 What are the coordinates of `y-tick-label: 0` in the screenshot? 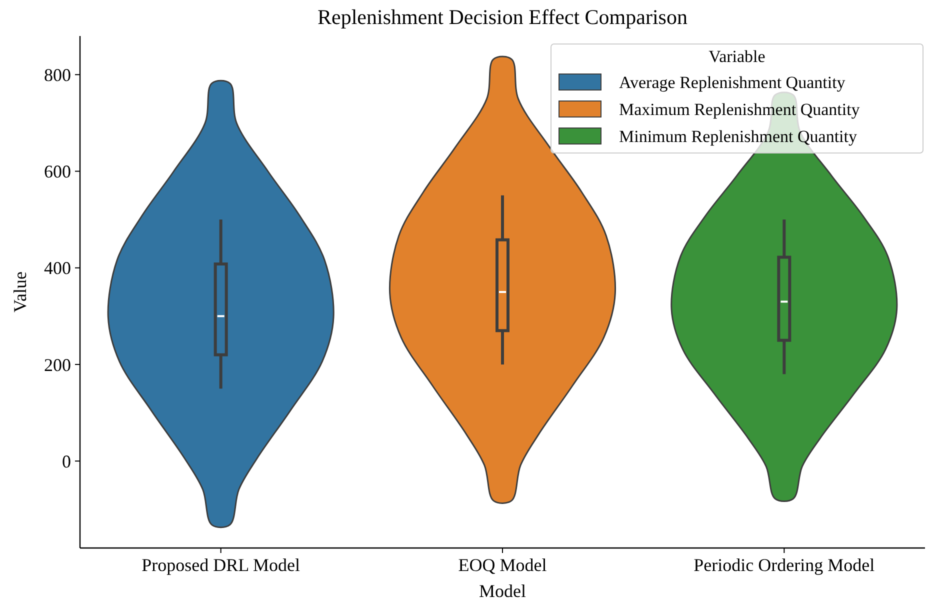 It's located at (66, 461).